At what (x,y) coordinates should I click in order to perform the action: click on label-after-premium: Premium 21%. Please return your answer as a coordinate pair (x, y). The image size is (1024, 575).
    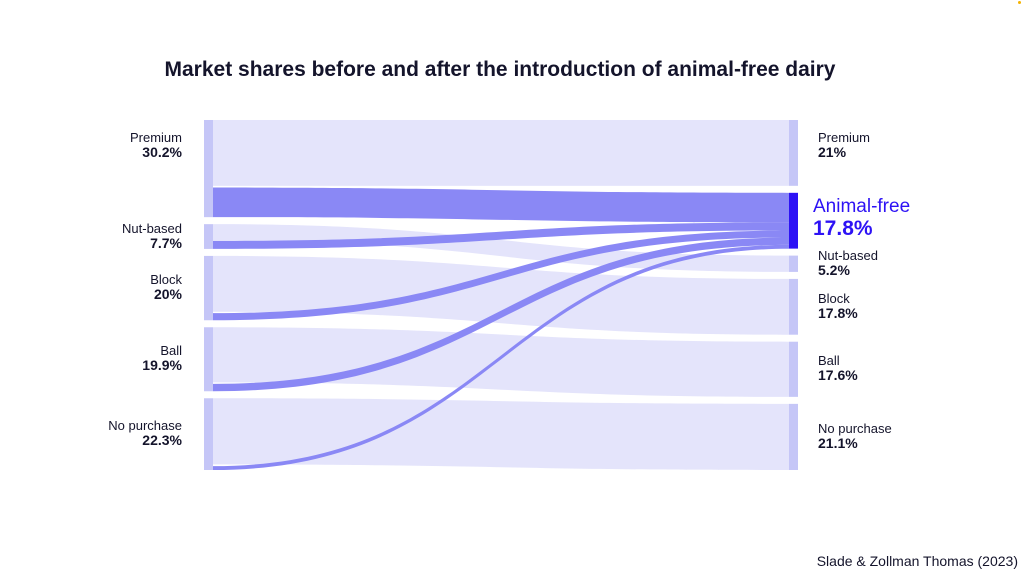
    Looking at the image, I should click on (844, 145).